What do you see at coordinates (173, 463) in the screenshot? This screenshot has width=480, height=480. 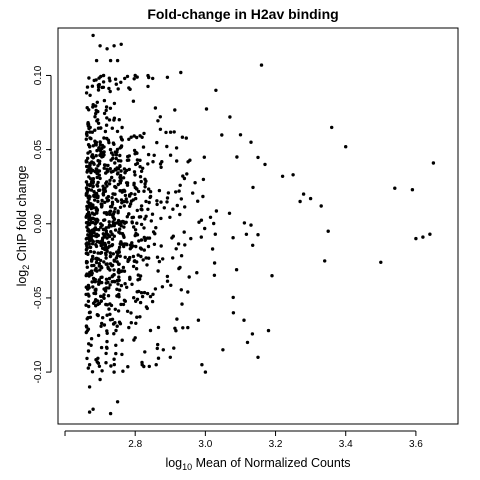 I see `x-axis-label-prefix: log` at bounding box center [173, 463].